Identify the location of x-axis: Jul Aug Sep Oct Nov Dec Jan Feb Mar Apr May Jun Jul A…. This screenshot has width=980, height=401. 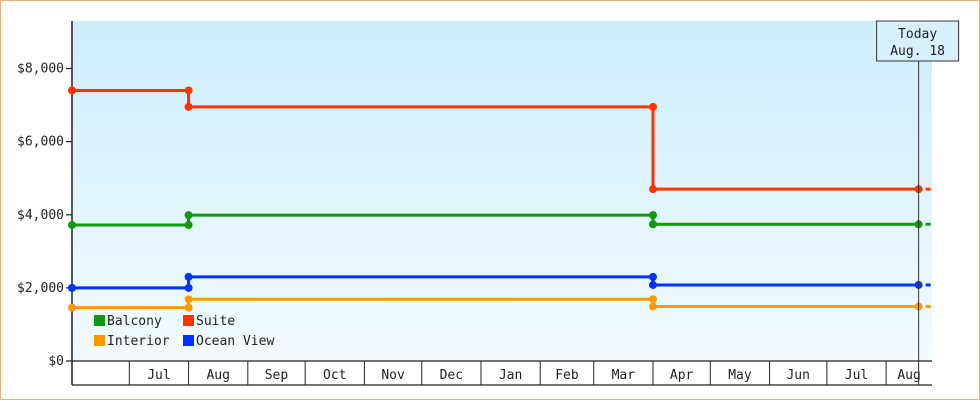
(502, 373).